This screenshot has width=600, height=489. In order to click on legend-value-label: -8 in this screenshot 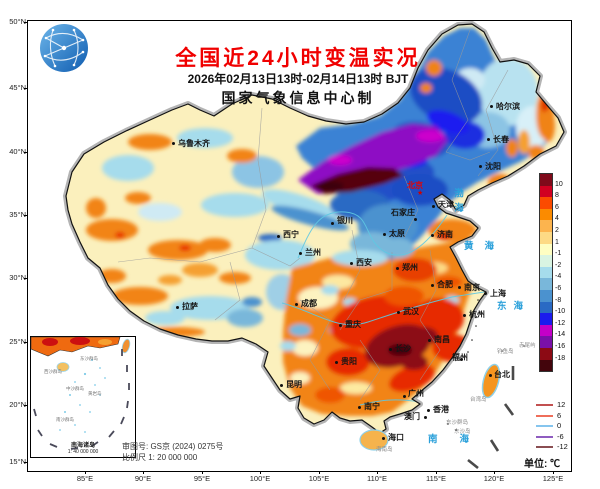, I will do `click(558, 300)`.